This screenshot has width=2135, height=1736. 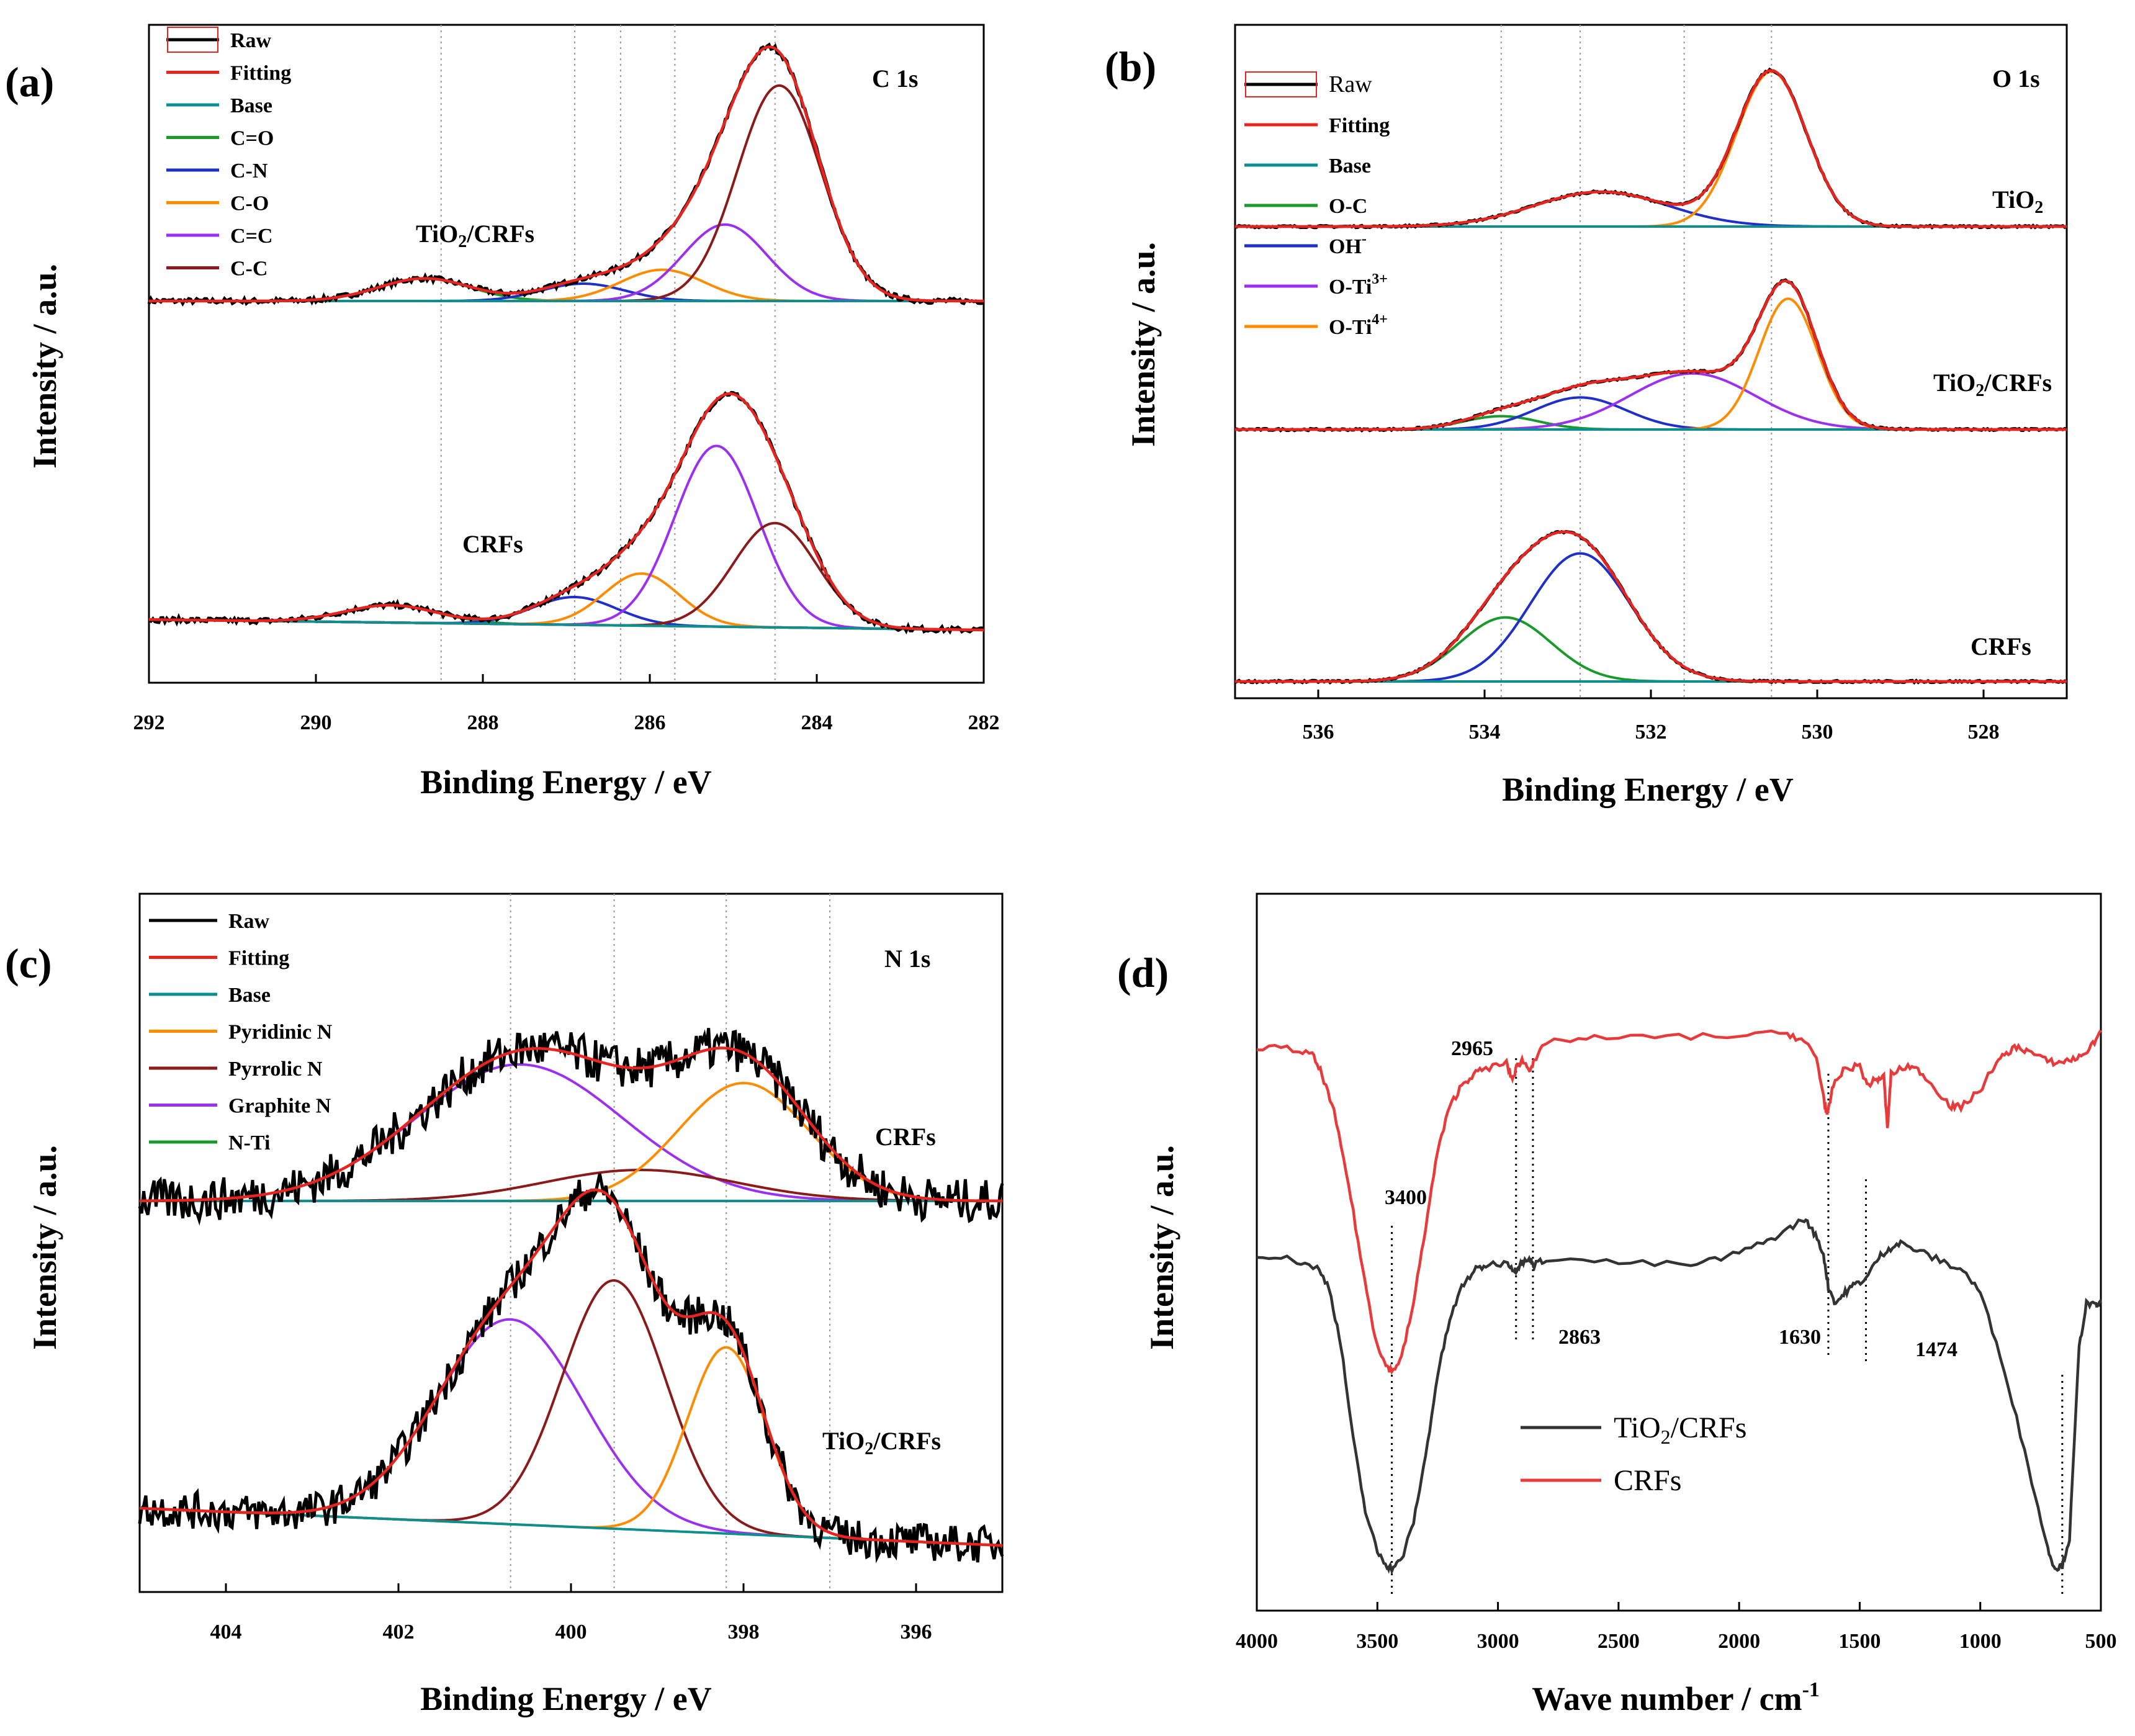 What do you see at coordinates (895, 78) in the screenshot?
I see `panel-a-corner-label: C 1s` at bounding box center [895, 78].